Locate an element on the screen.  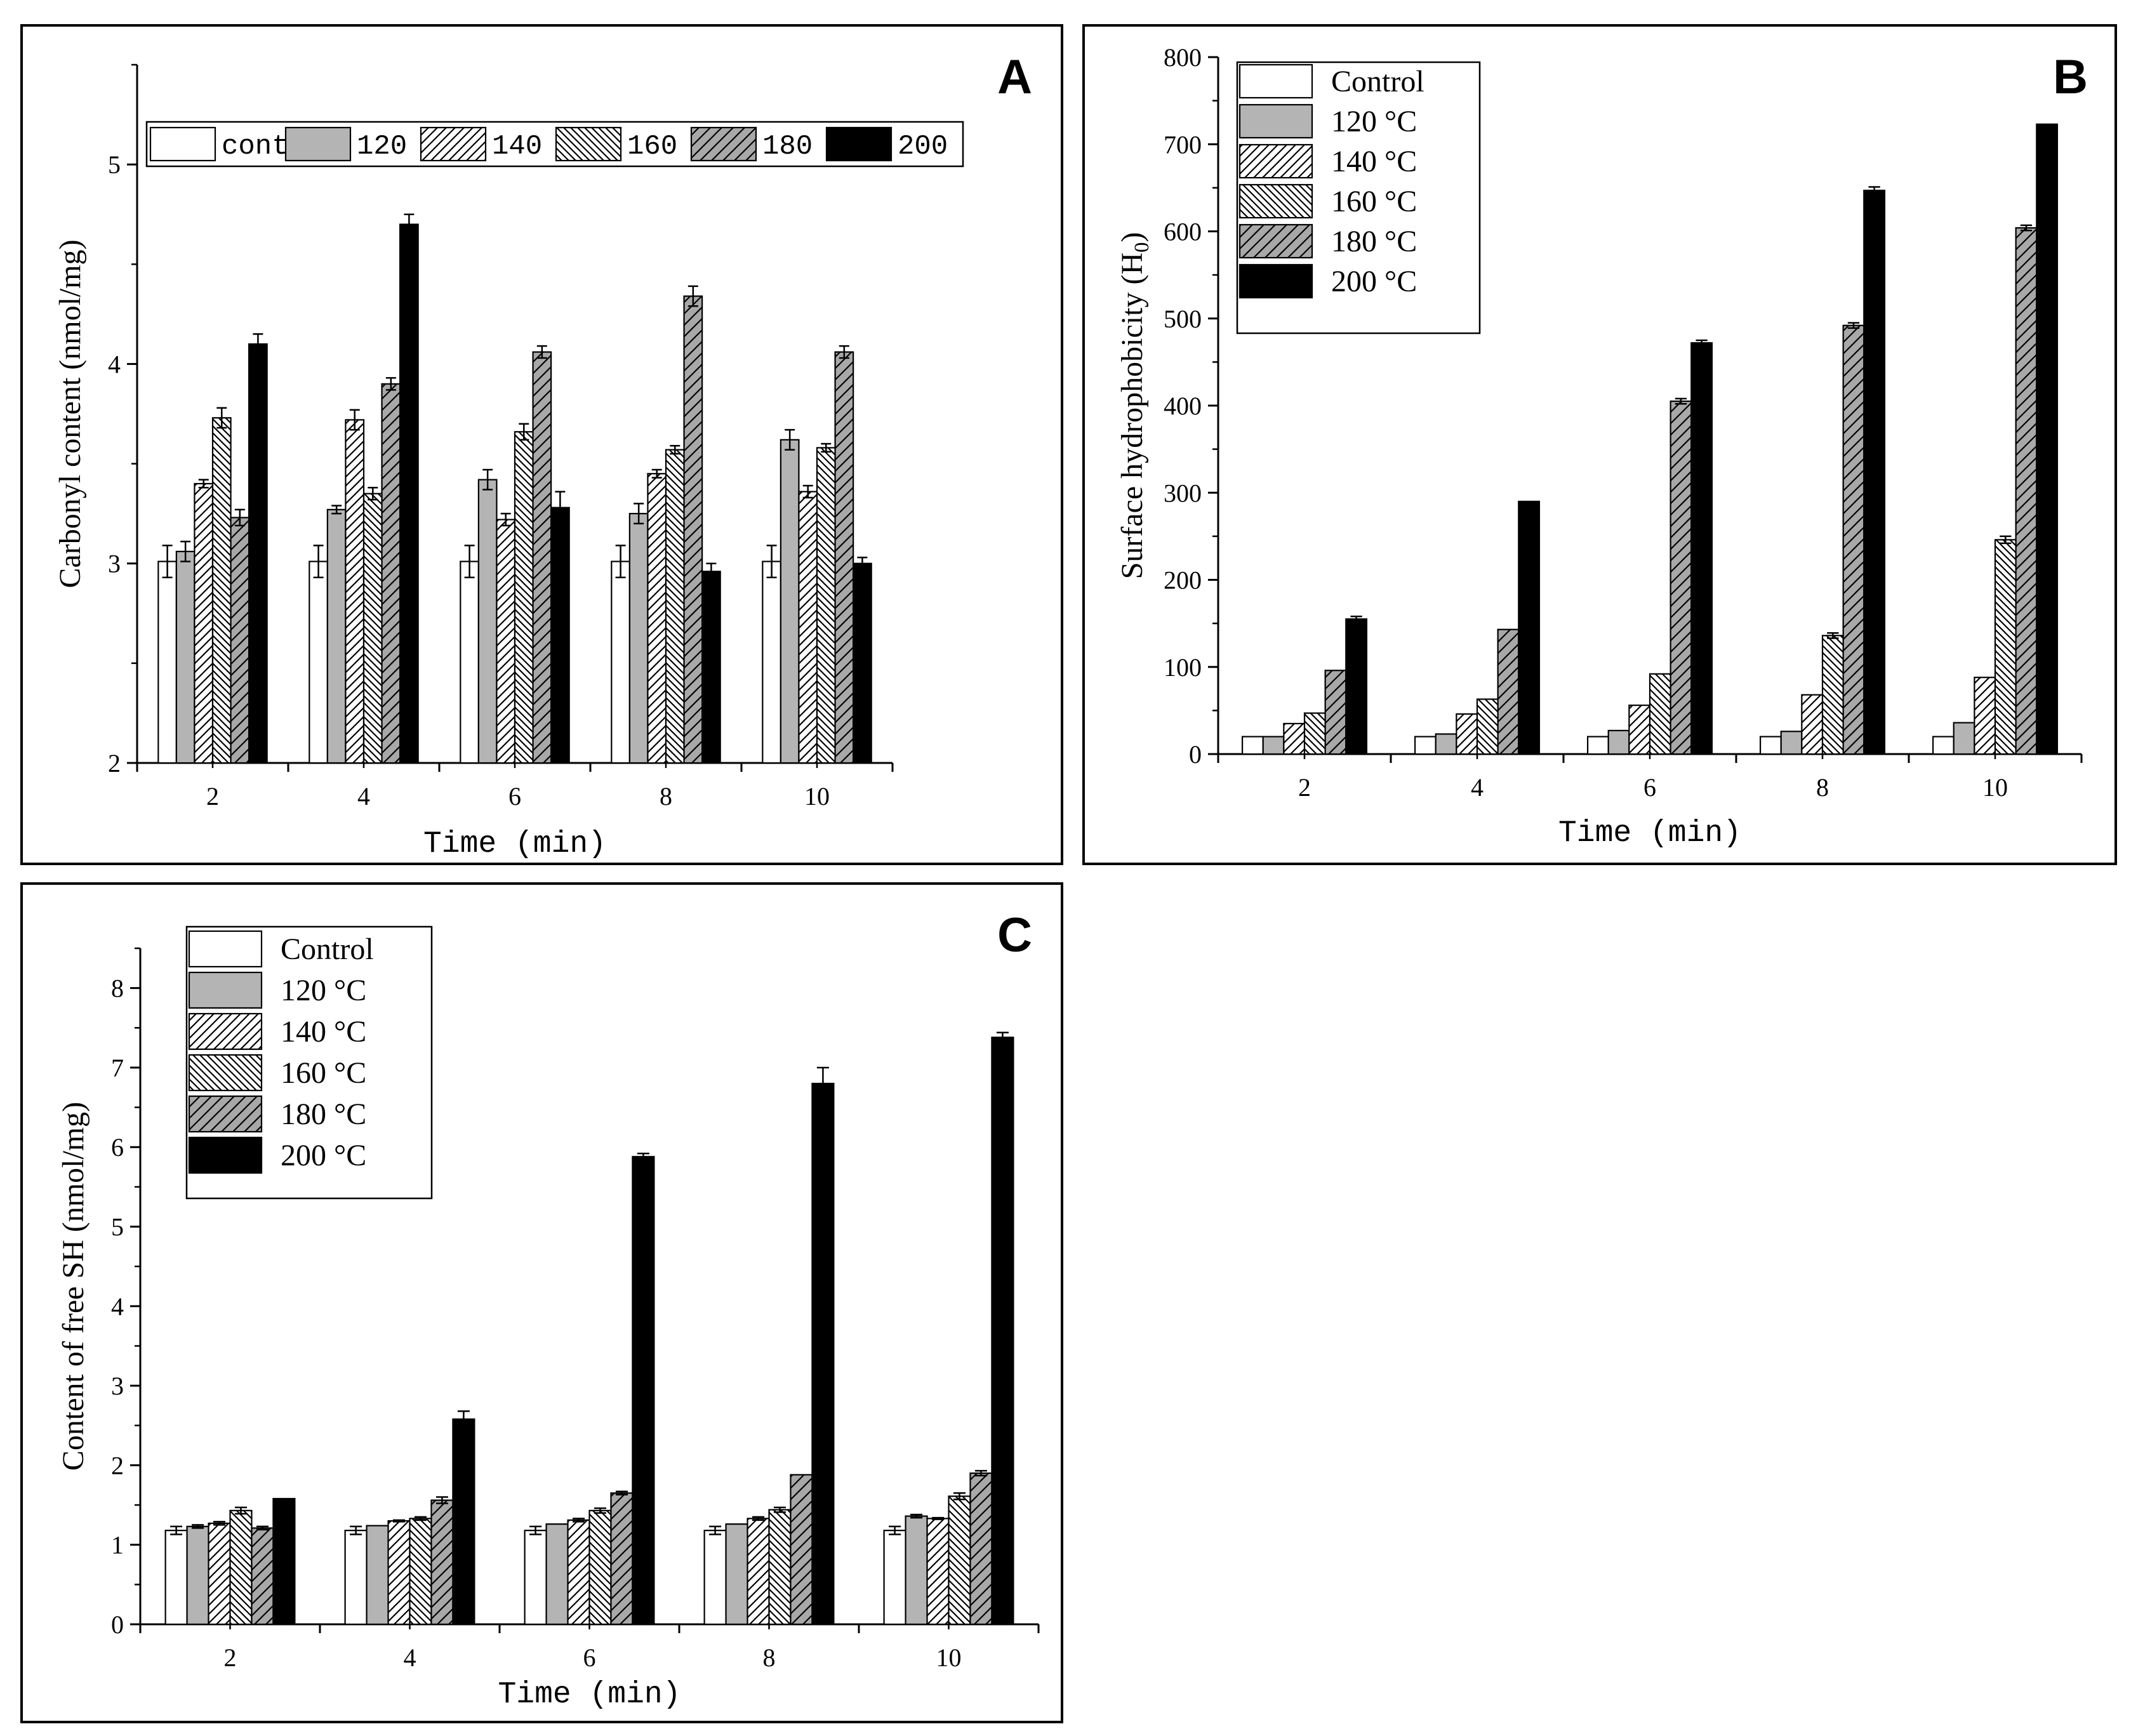
legend-label: 200 is located at coordinates (923, 146).